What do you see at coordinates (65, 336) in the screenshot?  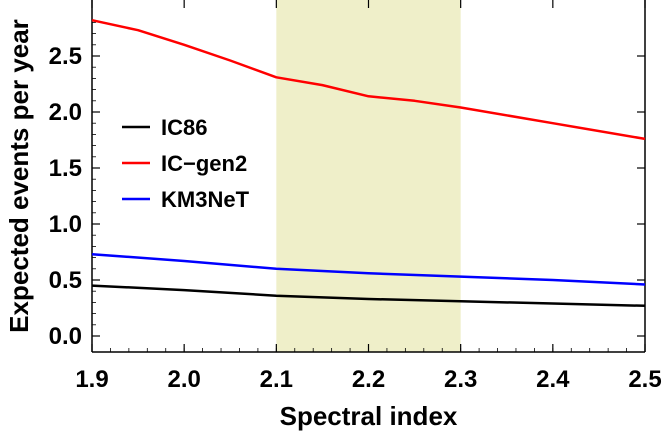 I see `y-tick-label: 0.0` at bounding box center [65, 336].